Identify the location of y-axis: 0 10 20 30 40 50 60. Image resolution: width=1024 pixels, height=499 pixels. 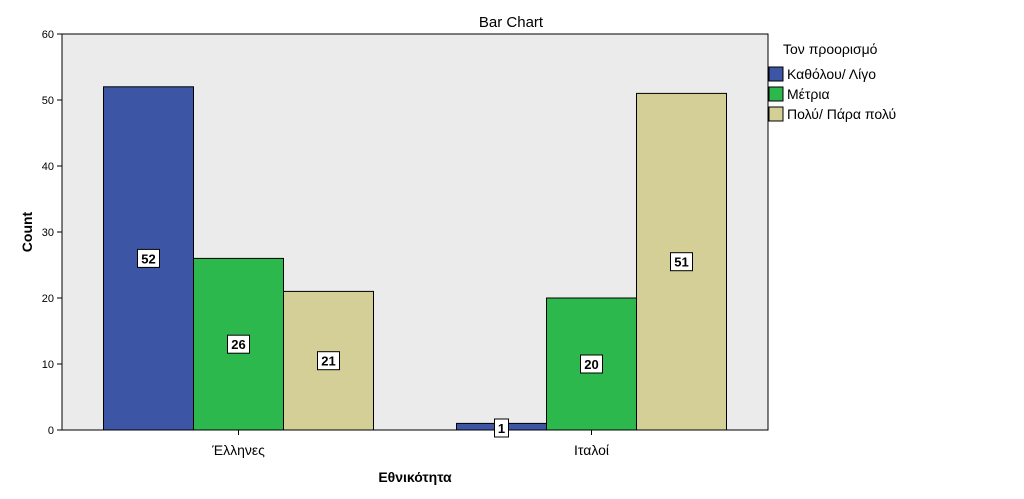
(52, 233).